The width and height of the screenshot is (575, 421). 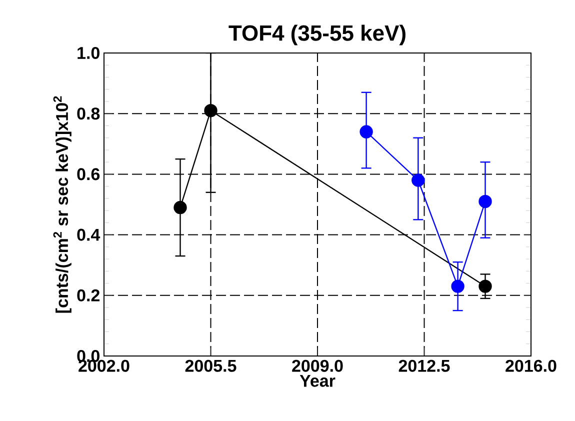 I want to click on y-tick-label: 1.0, so click(x=89, y=53).